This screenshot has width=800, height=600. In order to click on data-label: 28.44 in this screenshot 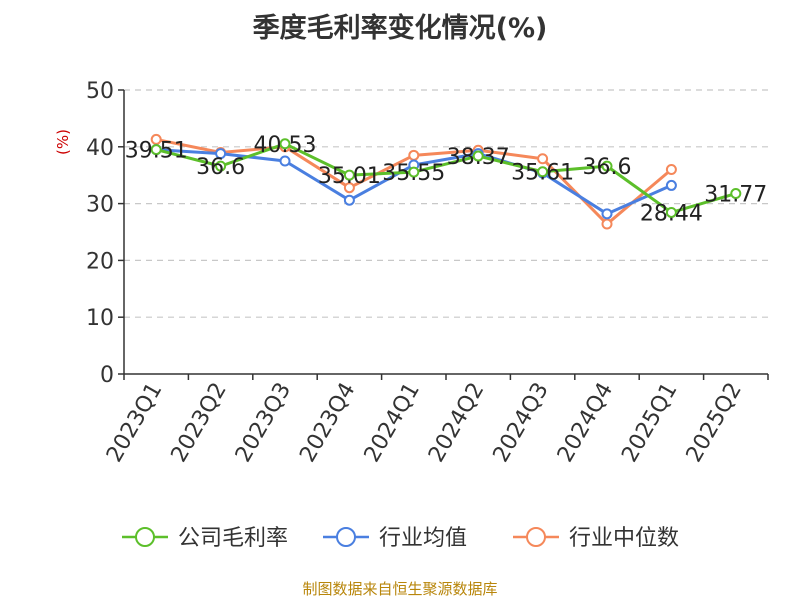, I will do `click(671, 213)`.